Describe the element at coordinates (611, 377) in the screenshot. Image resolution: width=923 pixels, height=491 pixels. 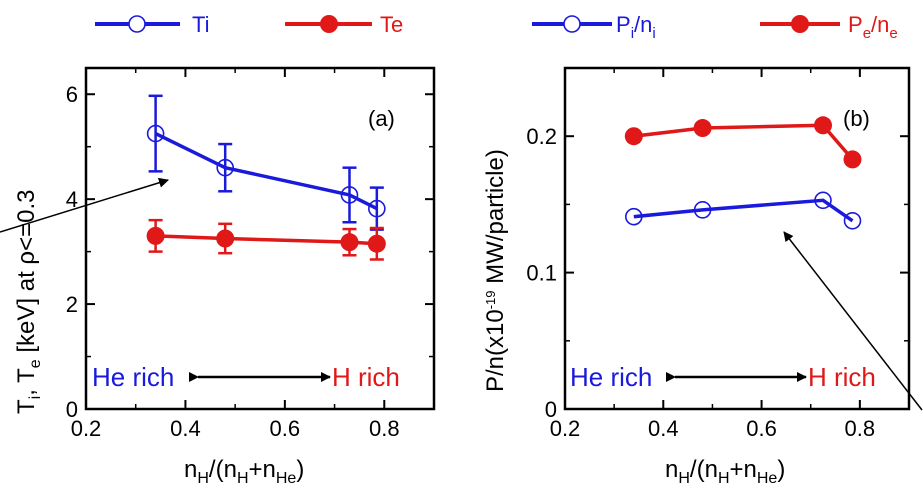
I see `annotation-he-rich-b: He rich` at that location.